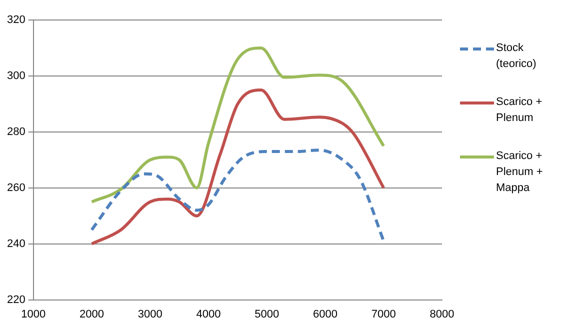 The height and width of the screenshot is (328, 565). Describe the element at coordinates (383, 314) in the screenshot. I see `x-tick-label: 7000` at that location.